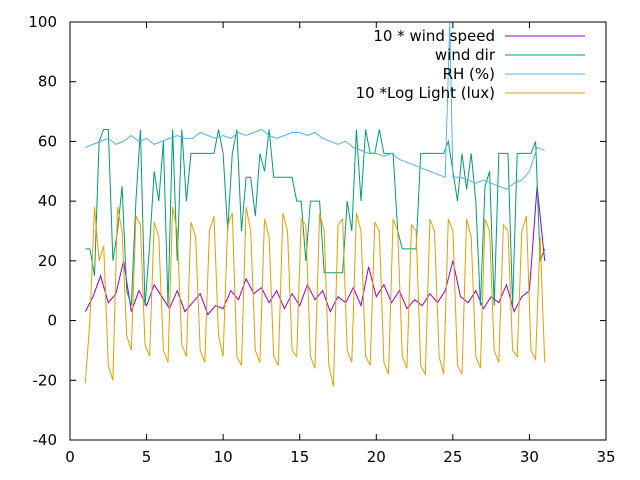 This screenshot has height=480, width=640. Describe the element at coordinates (376, 457) in the screenshot. I see `x-tick-label: 20` at that location.